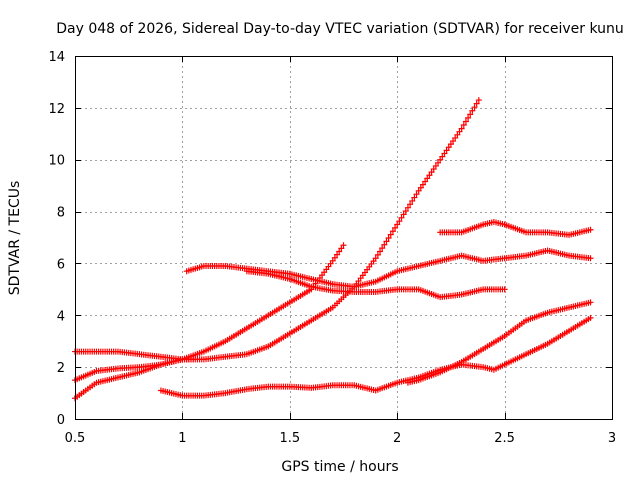 The height and width of the screenshot is (480, 640). What do you see at coordinates (56, 109) in the screenshot?
I see `y-tick-label: 12` at bounding box center [56, 109].